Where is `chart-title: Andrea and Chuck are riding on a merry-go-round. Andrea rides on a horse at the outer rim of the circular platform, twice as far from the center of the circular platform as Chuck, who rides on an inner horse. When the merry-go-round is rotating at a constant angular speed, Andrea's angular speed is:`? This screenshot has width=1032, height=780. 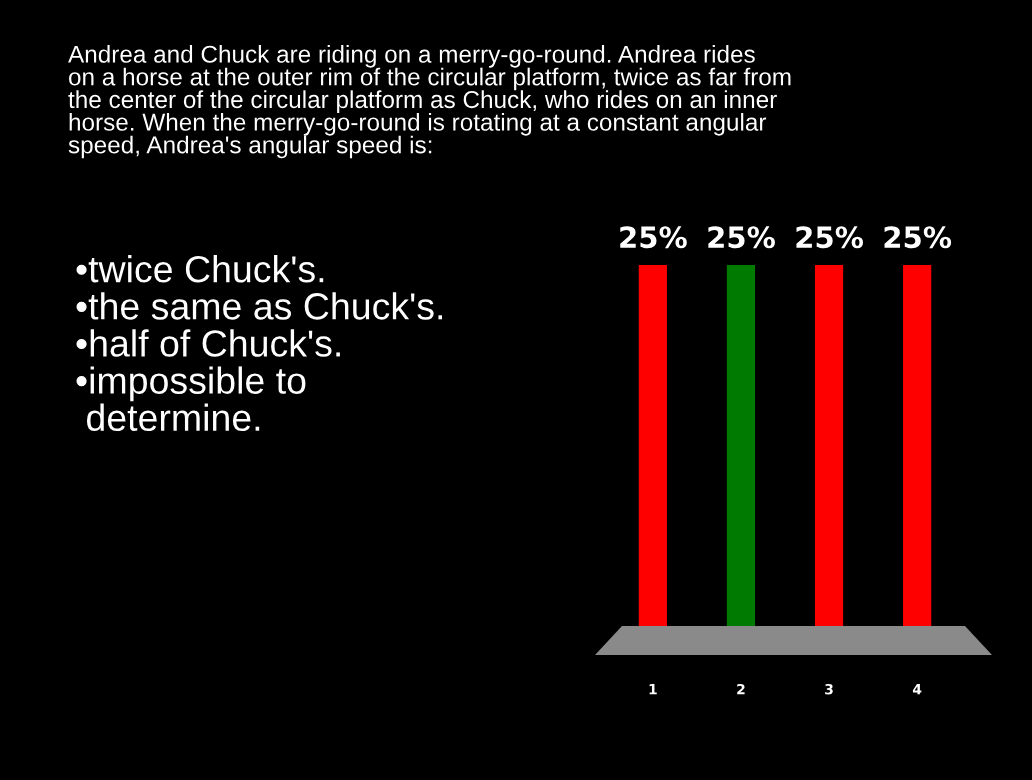
chart-title: Andrea and Chuck are riding on a merry-go-round. Andrea rides on a horse at the outer rim of the circular platform, twice as far from the center of the circular platform as Chuck, who rides on an inner horse. When the merry-go-round is rotating at a constant angular speed, Andrea's angular speed is: is located at coordinates (429, 102).